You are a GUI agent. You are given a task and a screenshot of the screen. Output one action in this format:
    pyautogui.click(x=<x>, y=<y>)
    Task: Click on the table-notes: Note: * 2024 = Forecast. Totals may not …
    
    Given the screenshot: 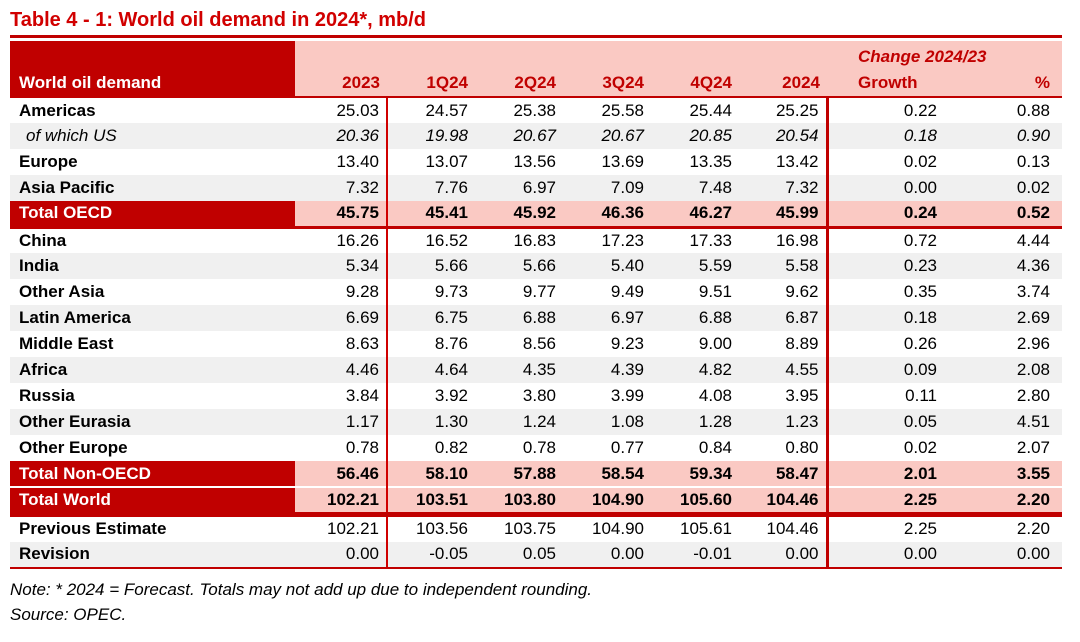 What is the action you would take?
    pyautogui.click(x=545, y=602)
    